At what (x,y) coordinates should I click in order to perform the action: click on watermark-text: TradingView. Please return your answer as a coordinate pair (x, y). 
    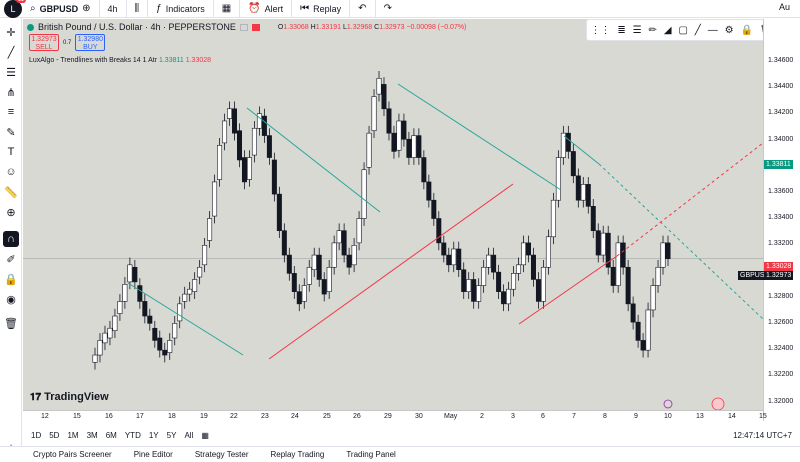
    Looking at the image, I should click on (76, 397).